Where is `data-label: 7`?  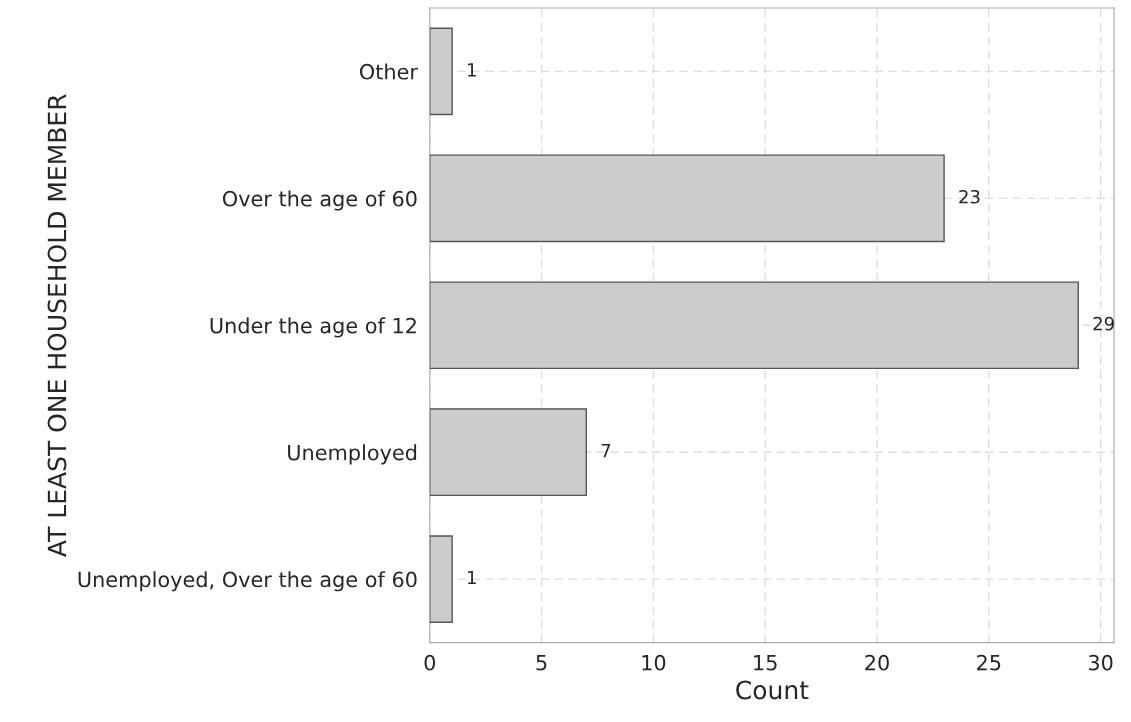 data-label: 7 is located at coordinates (606, 451).